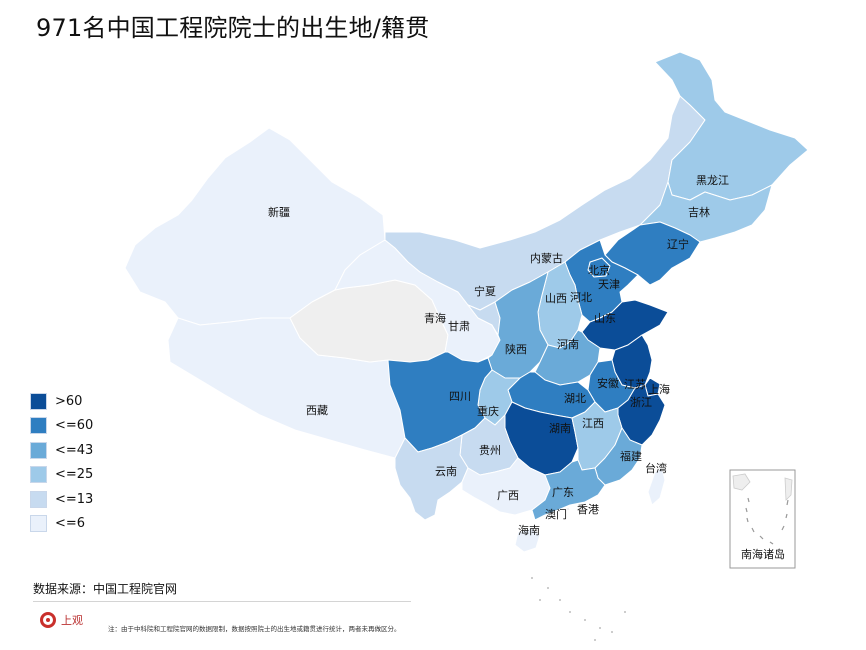  Describe the element at coordinates (608, 383) in the screenshot. I see `label-anhui: 安徽` at that location.